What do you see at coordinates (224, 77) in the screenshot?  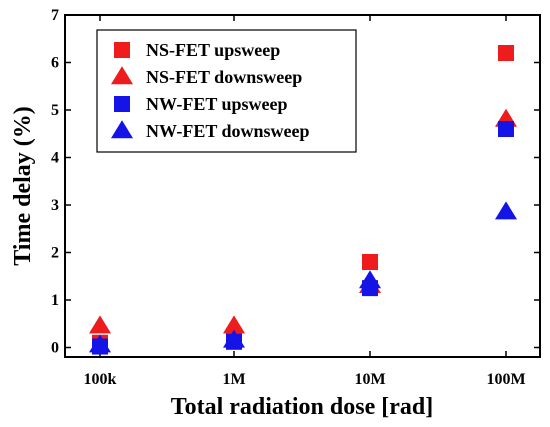 I see `legend-label-ns-fet-downsweep: NS-FET downsweep` at bounding box center [224, 77].